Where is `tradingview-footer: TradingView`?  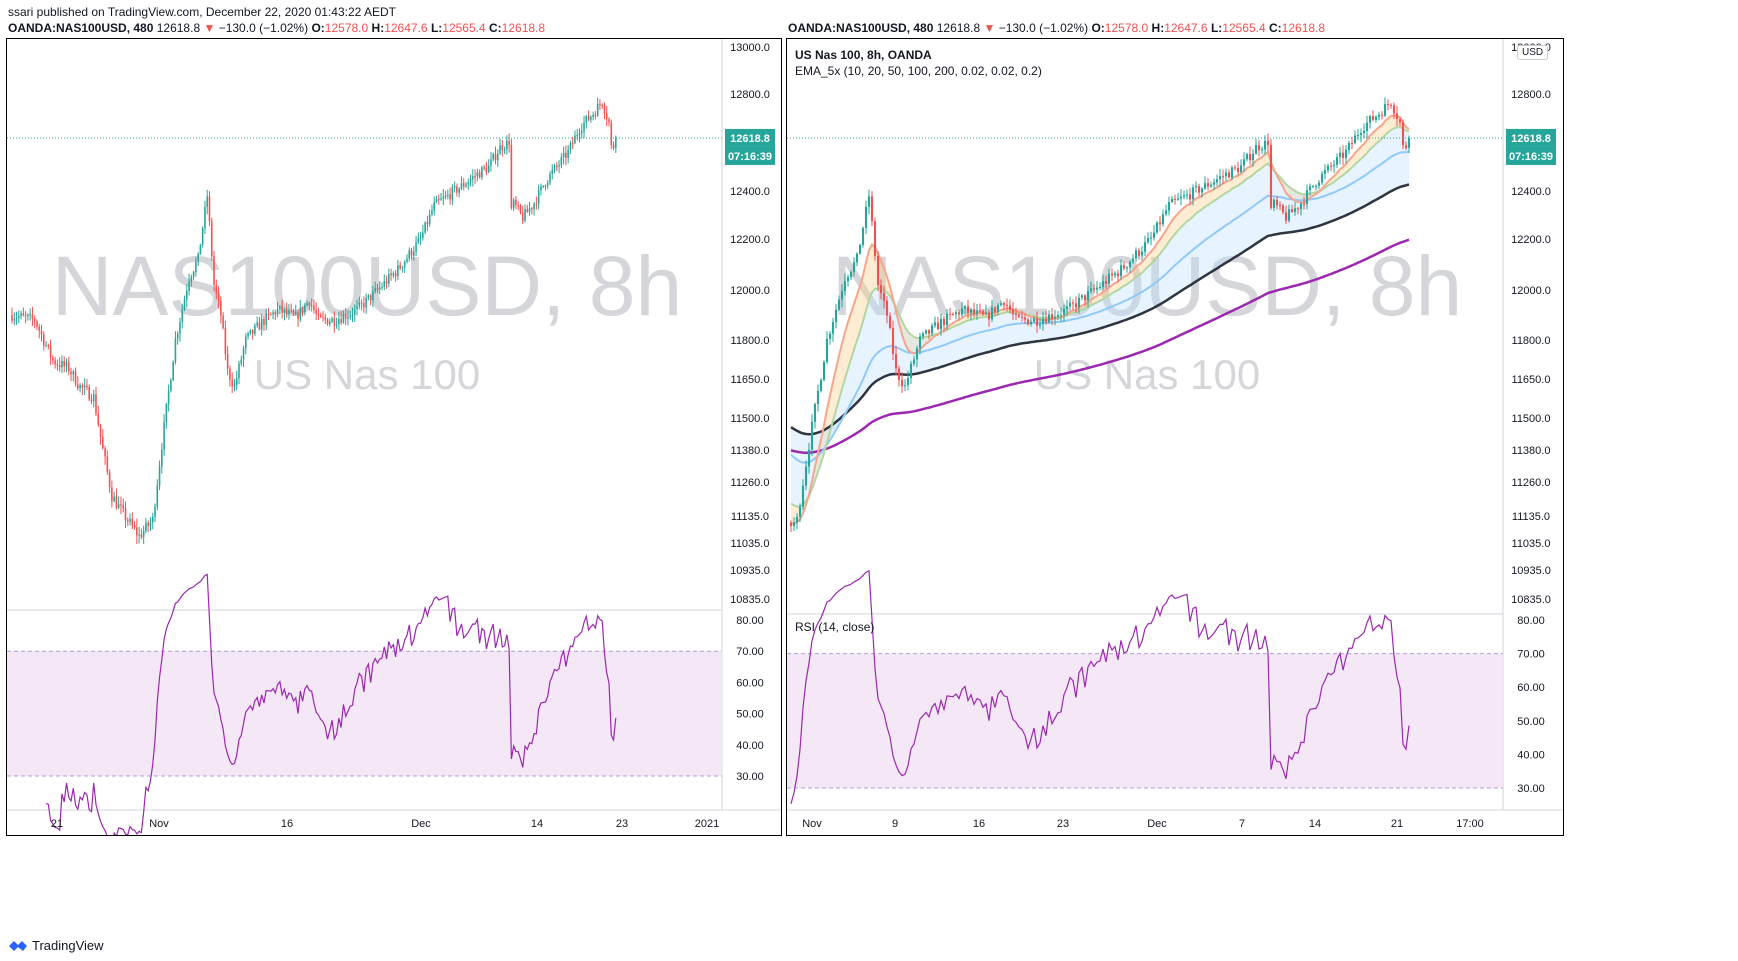
tradingview-footer: TradingView is located at coordinates (56, 945).